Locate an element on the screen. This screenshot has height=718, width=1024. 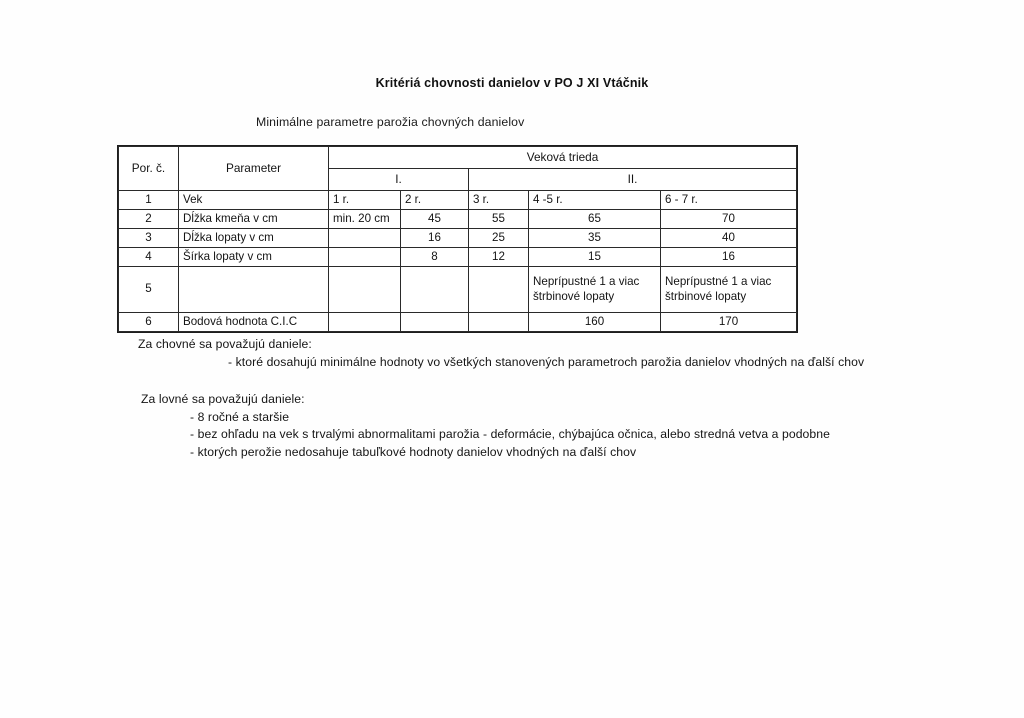
header-cell-parameter: Parameter is located at coordinates (253, 168).